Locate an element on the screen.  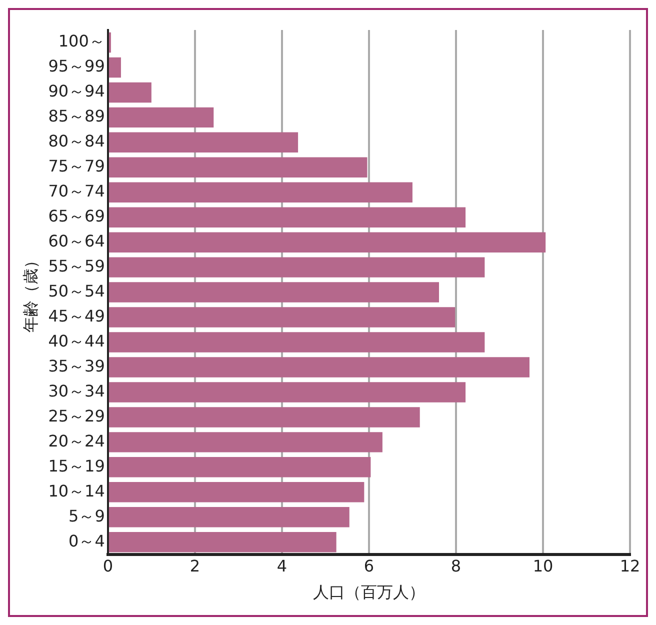
y-tick-label: 80～84 is located at coordinates (76, 141).